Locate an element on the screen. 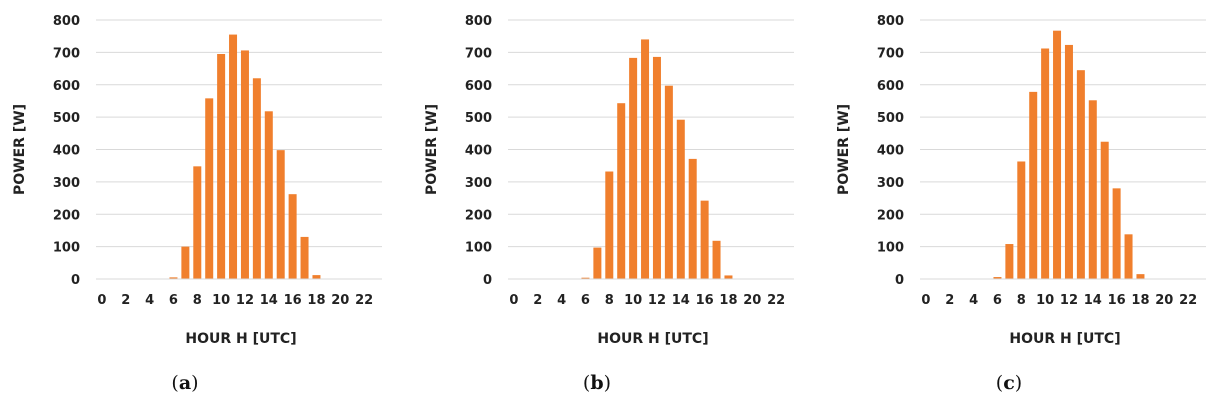 The height and width of the screenshot is (405, 1213). chart-a-bars is located at coordinates (245, 157).